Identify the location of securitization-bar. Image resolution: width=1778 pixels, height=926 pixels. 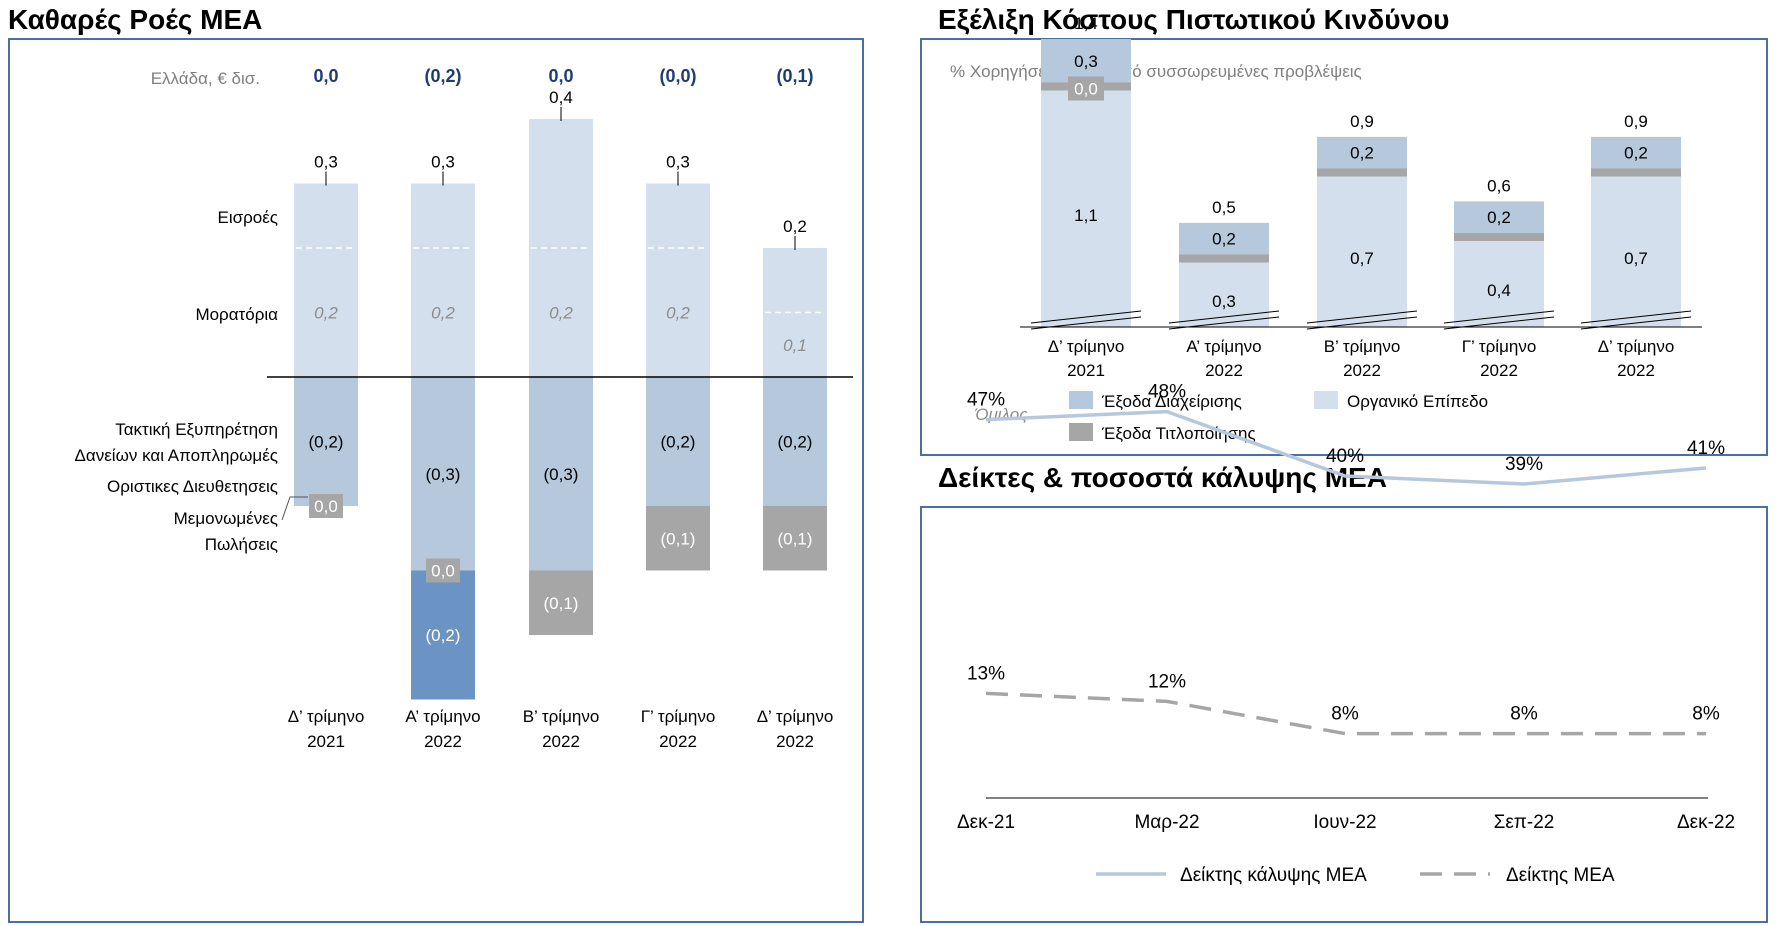
(1224, 258).